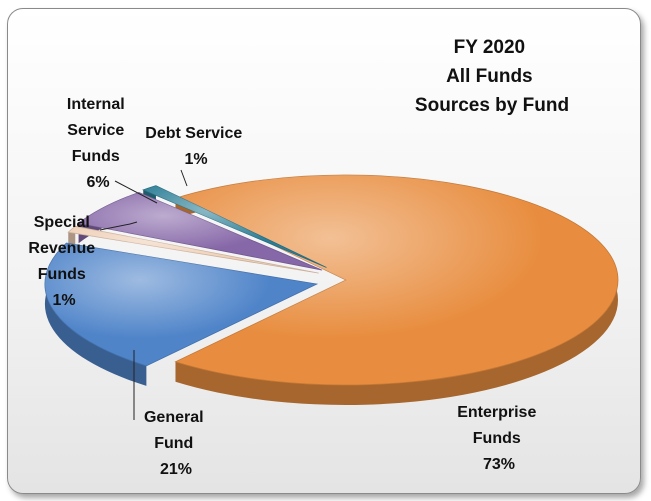 The height and width of the screenshot is (501, 651). What do you see at coordinates (98, 143) in the screenshot?
I see `label-internal-service-funds: Internal Service Funds 6%` at bounding box center [98, 143].